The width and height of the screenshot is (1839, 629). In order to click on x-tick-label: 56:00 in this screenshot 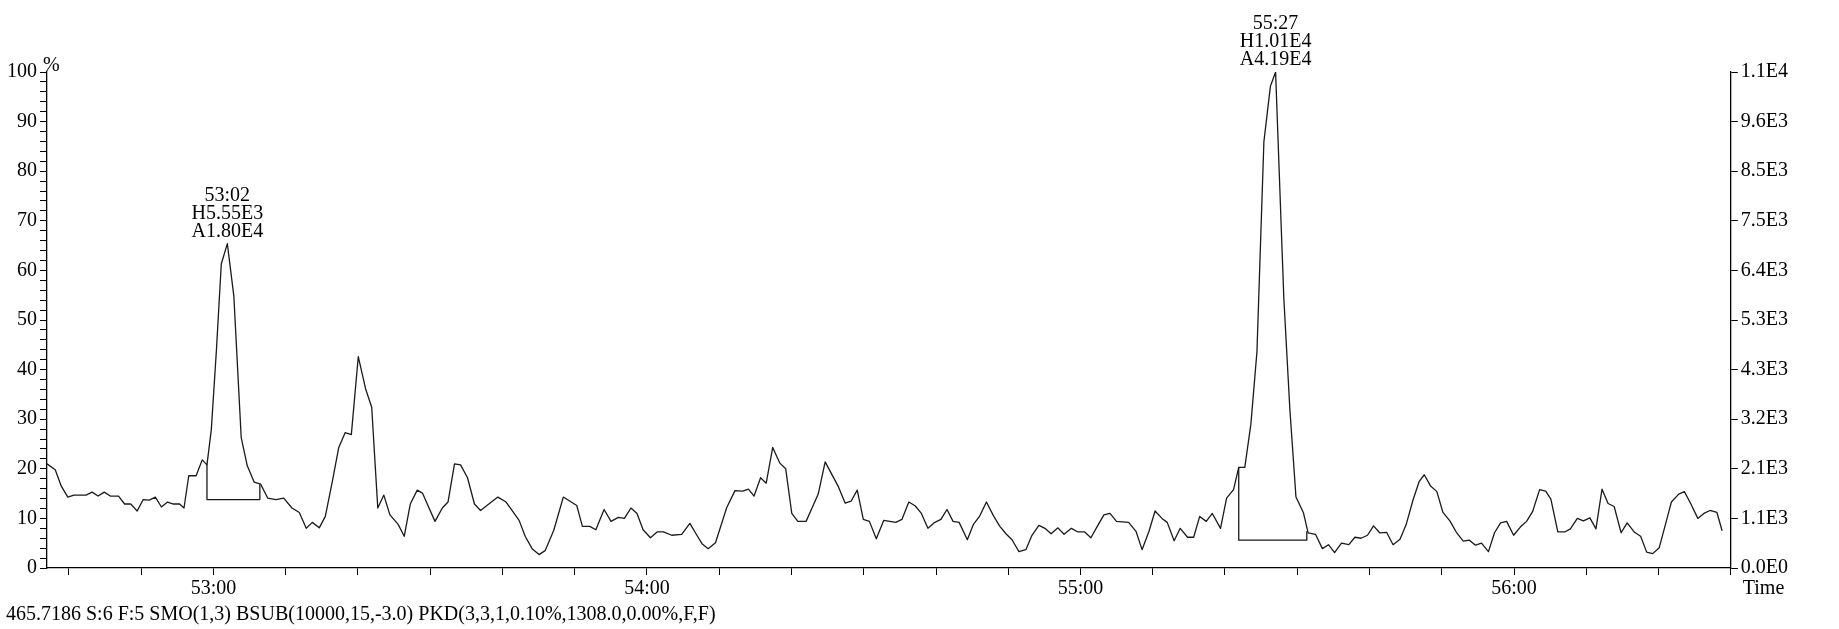, I will do `click(1514, 587)`.